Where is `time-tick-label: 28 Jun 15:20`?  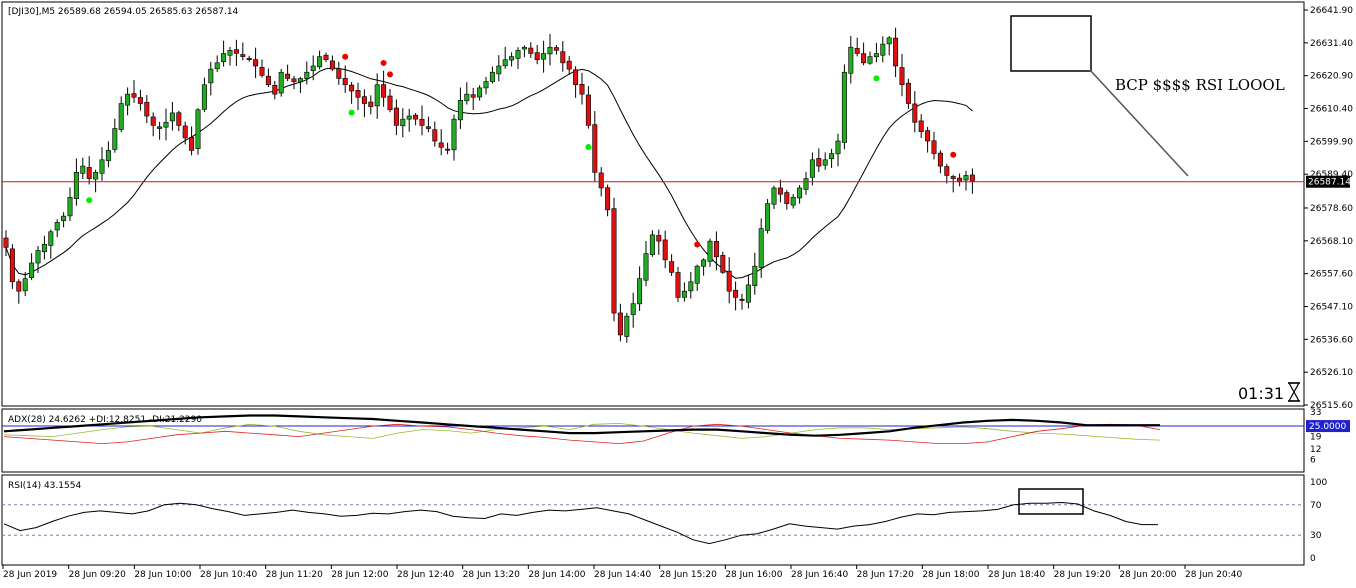
time-tick-label: 28 Jun 15:20 is located at coordinates (688, 575).